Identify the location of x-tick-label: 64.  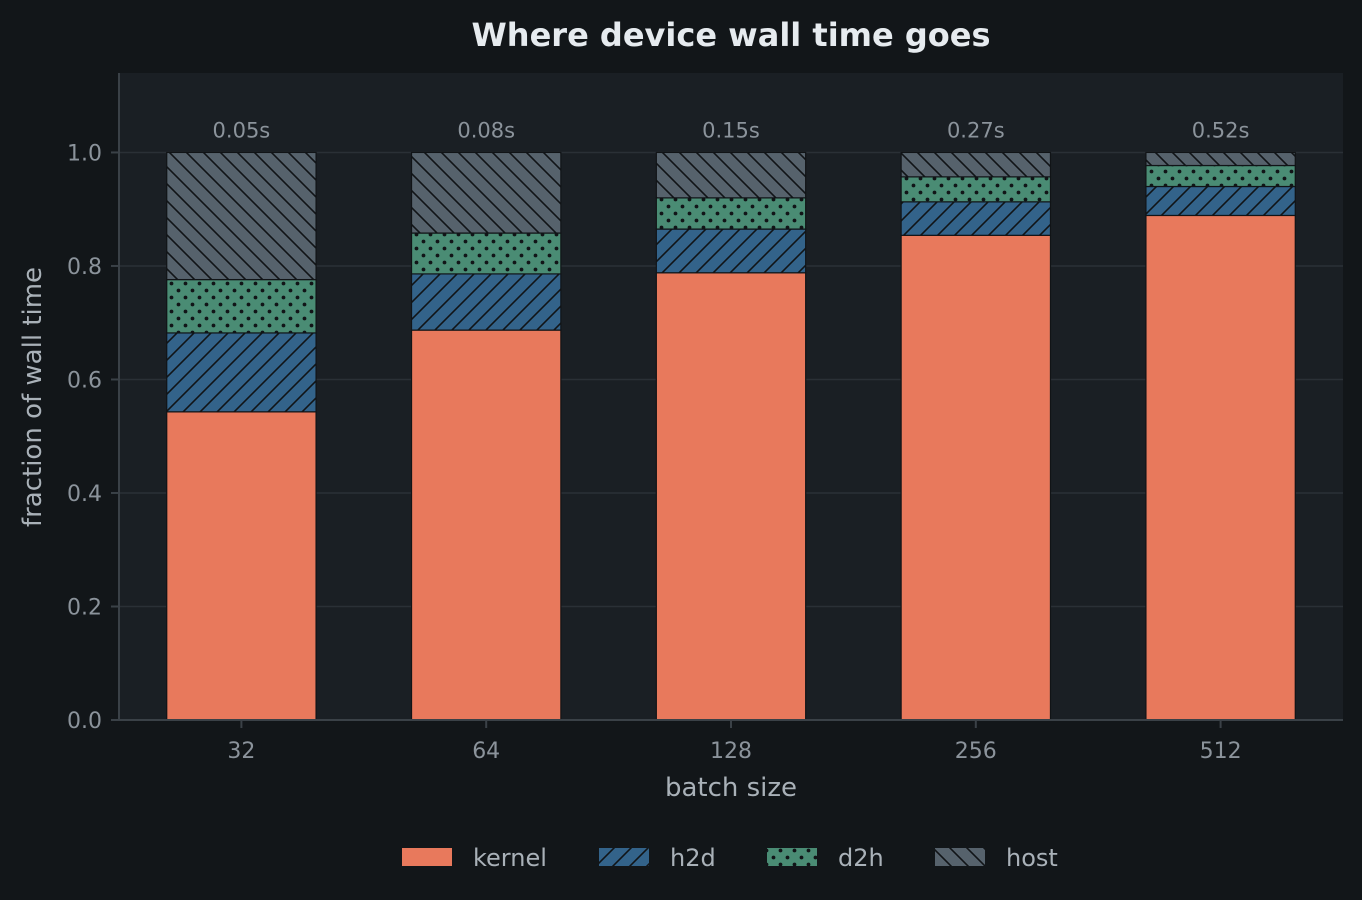
(486, 751).